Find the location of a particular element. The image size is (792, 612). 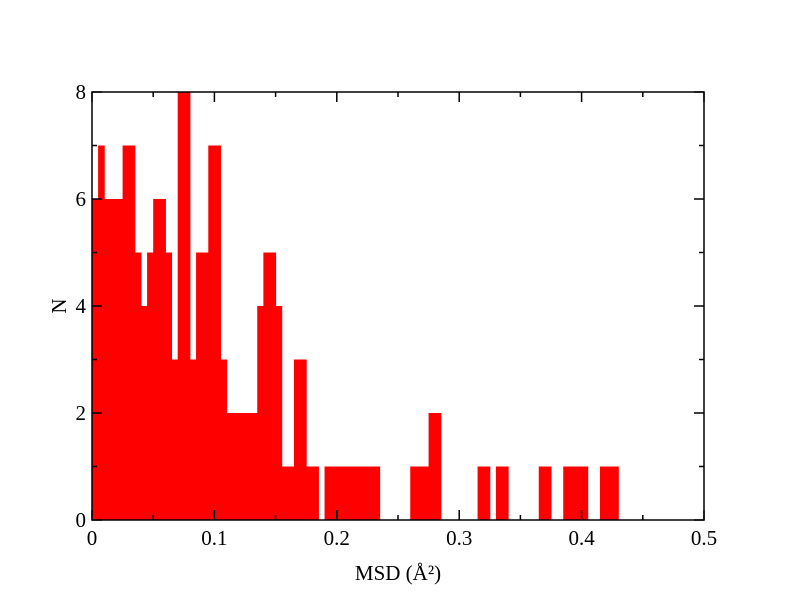

y-axis-label: N is located at coordinates (59, 305).